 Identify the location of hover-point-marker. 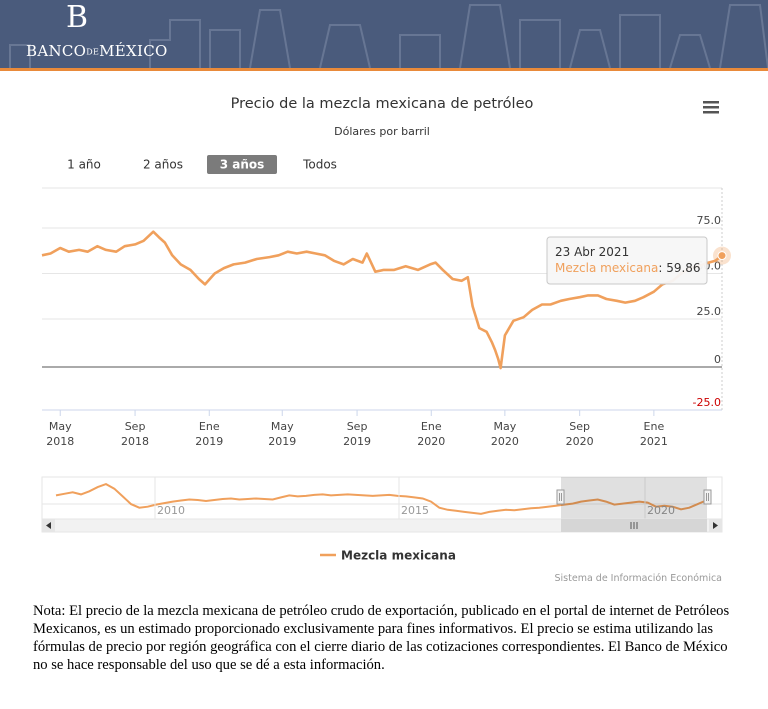
(722, 255).